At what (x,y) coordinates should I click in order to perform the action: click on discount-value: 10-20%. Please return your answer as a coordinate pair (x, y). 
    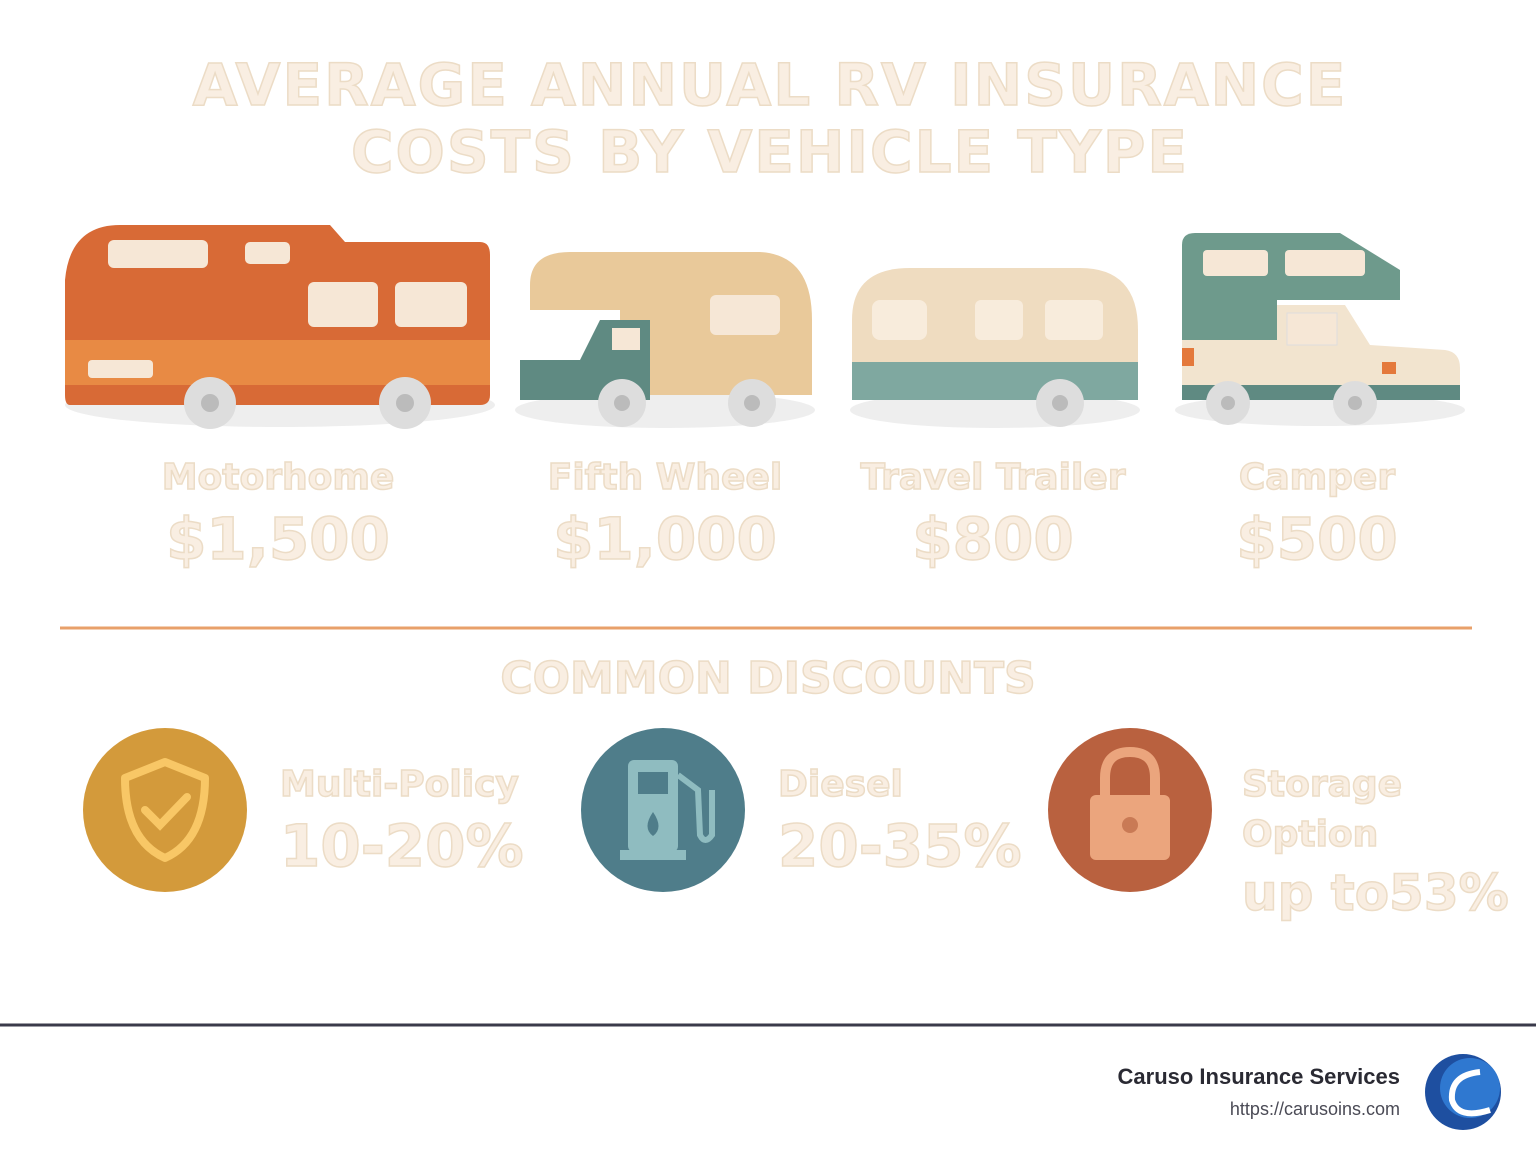
    Looking at the image, I should click on (401, 846).